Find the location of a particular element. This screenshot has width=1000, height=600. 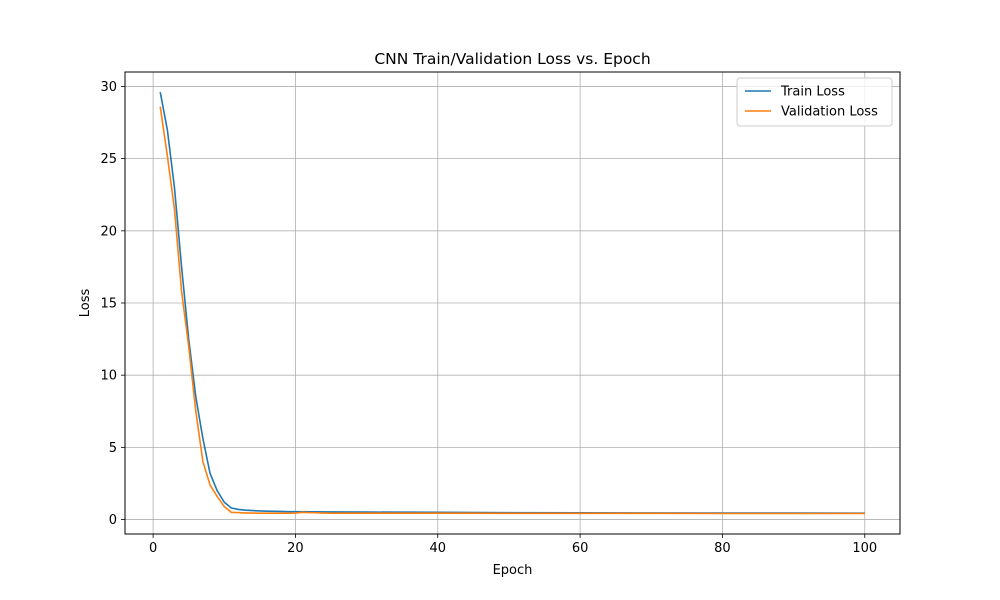

legend-label: Train Loss is located at coordinates (812, 92).